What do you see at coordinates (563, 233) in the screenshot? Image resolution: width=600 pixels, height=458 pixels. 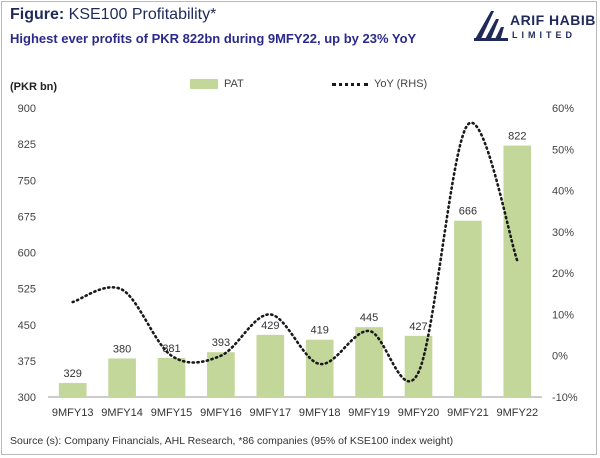 I see `y2-axis-tick-label: 30%` at bounding box center [563, 233].